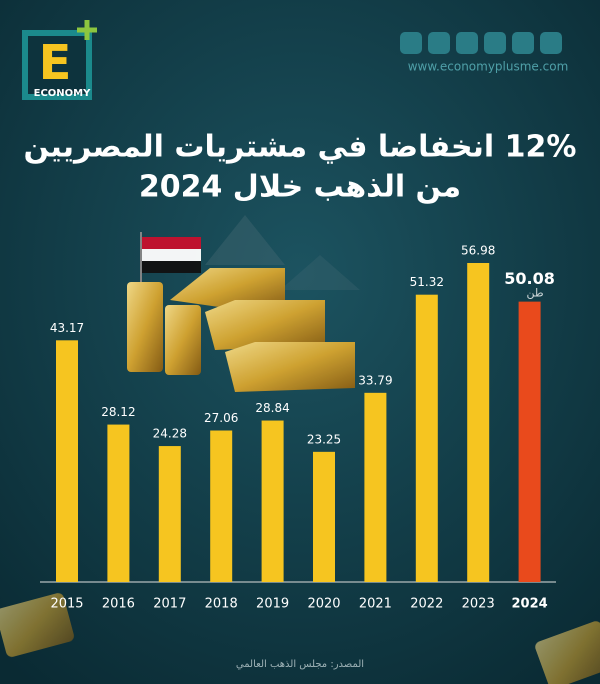 The height and width of the screenshot is (684, 600). What do you see at coordinates (529, 278) in the screenshot?
I see `value-label: 50.08` at bounding box center [529, 278].